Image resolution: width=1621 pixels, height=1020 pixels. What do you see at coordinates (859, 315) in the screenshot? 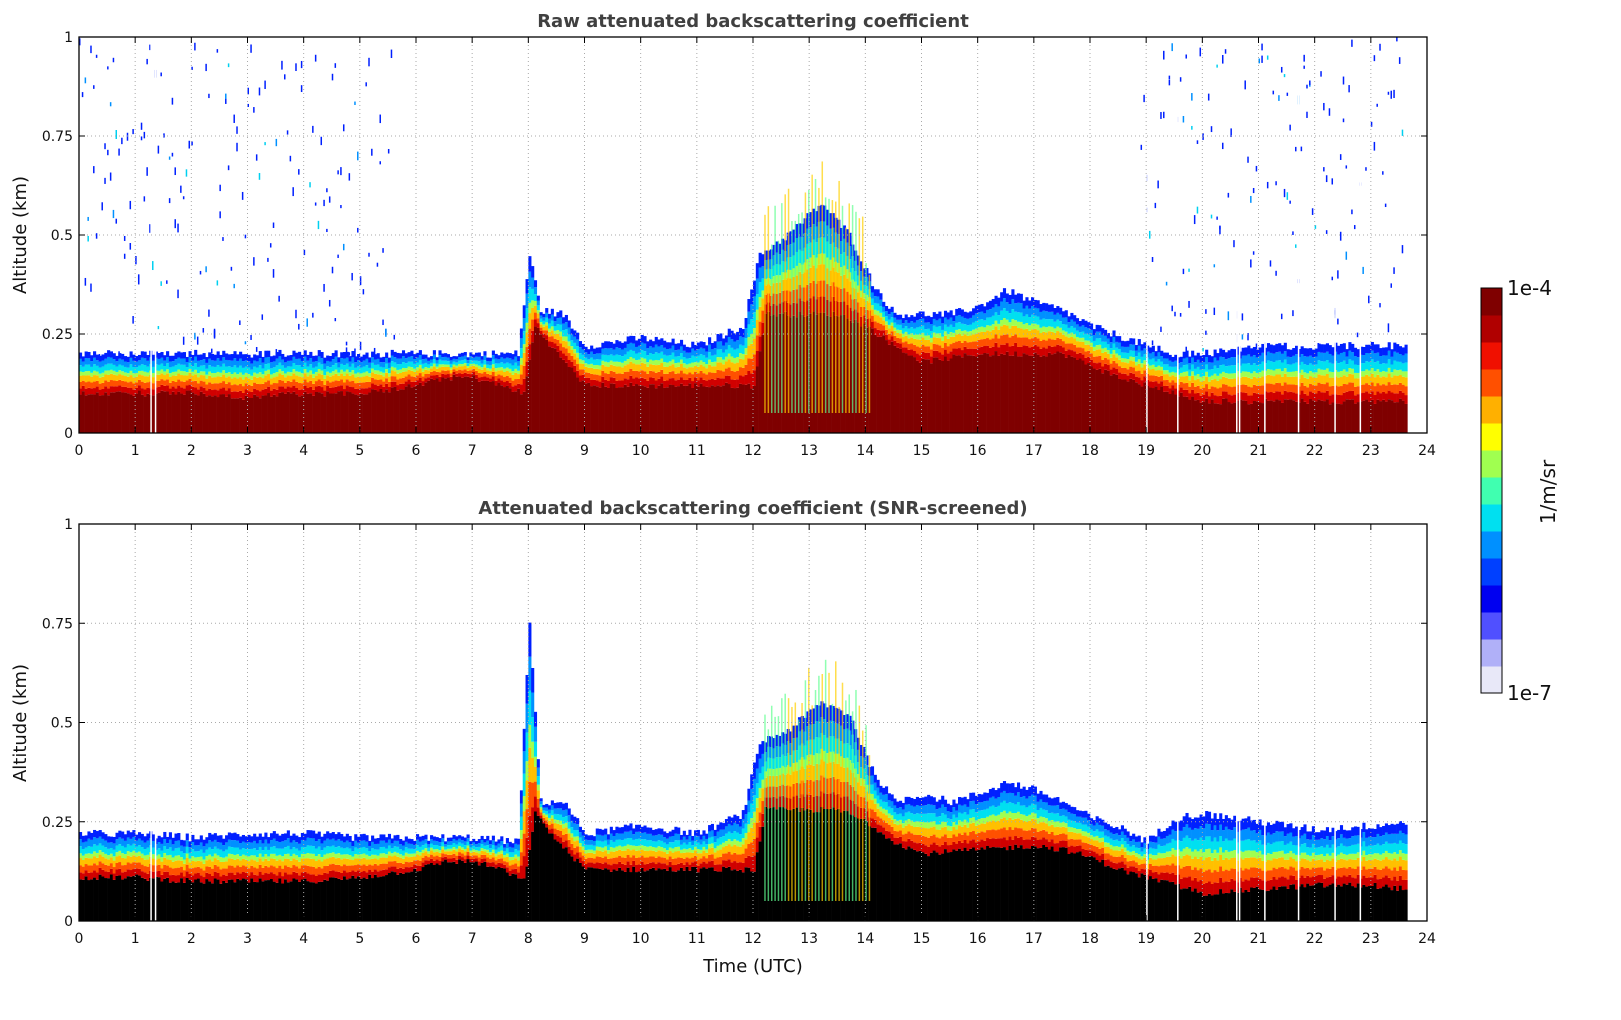
I see `convective-spike` at bounding box center [859, 315].